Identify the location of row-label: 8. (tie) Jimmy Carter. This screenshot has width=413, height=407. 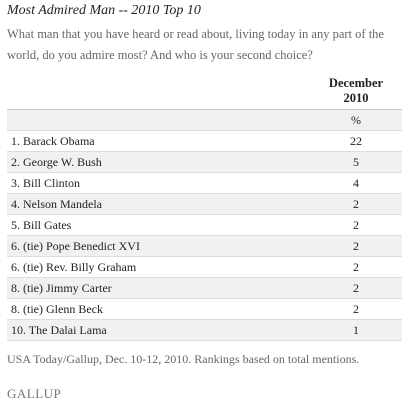
(61, 288).